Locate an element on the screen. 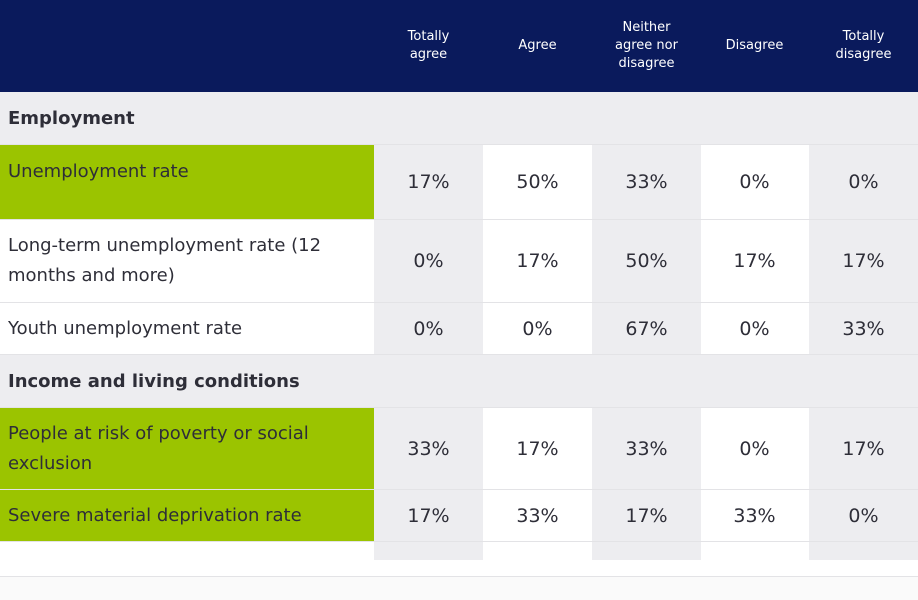  section-title: Income and living conditions is located at coordinates (154, 381).